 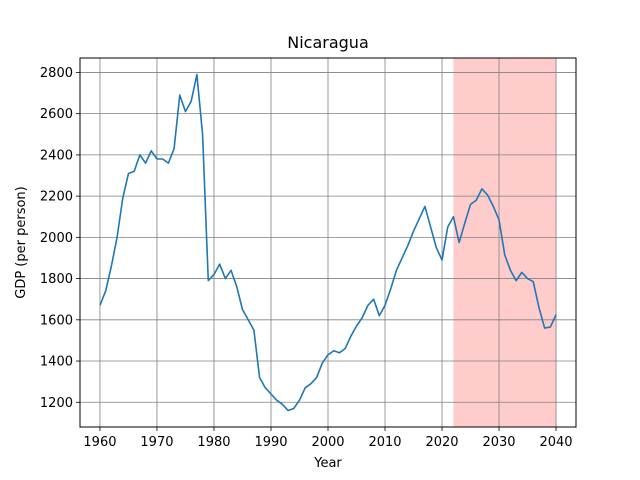 I want to click on x-tick-label: 1960, so click(x=99, y=442).